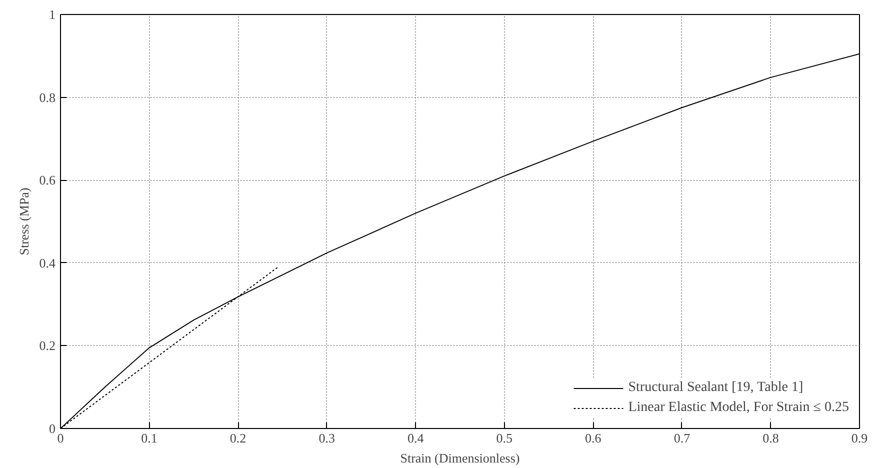 The image size is (889, 468). What do you see at coordinates (47, 180) in the screenshot?
I see `y-tick-label: 0.6` at bounding box center [47, 180].